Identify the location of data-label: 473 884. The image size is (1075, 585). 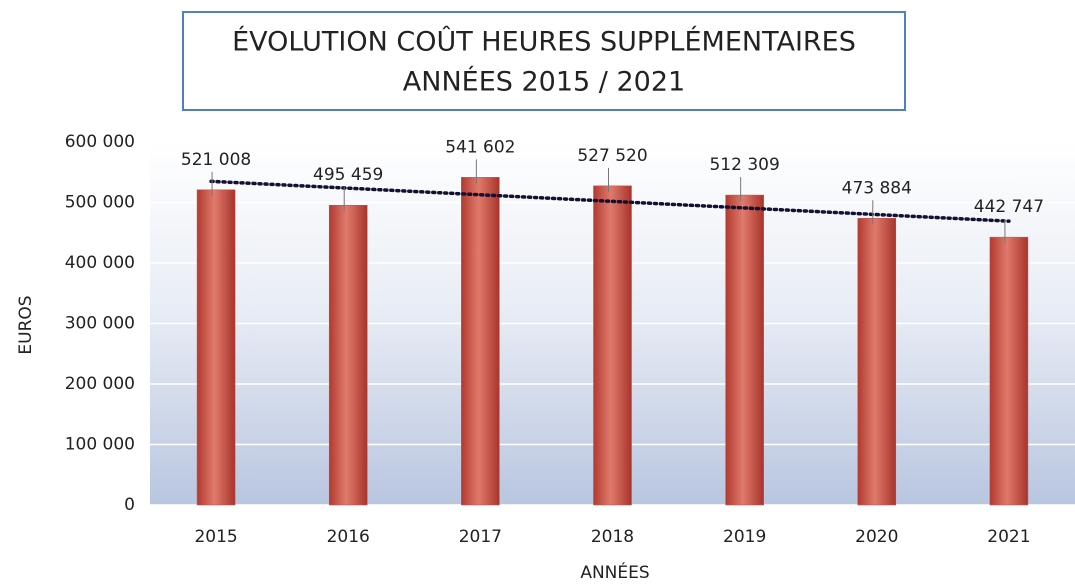
(877, 188).